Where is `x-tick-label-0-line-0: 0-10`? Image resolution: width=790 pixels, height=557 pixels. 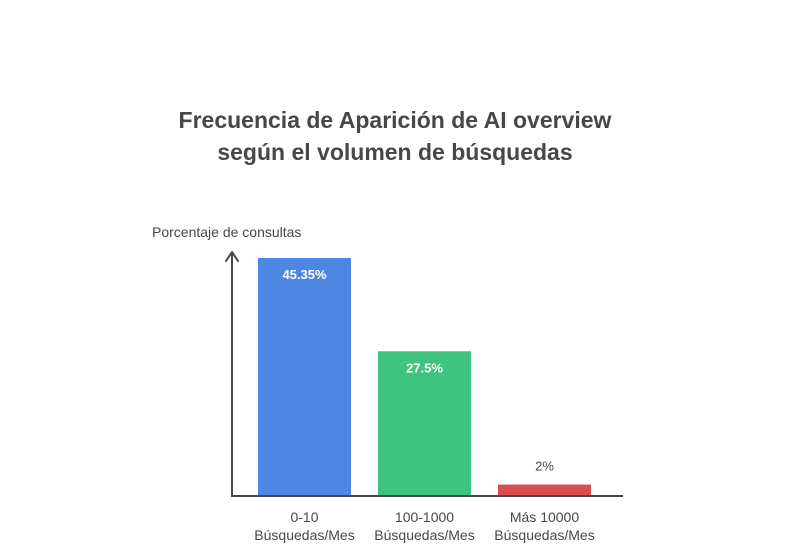 x-tick-label-0-line-0: 0-10 is located at coordinates (304, 517).